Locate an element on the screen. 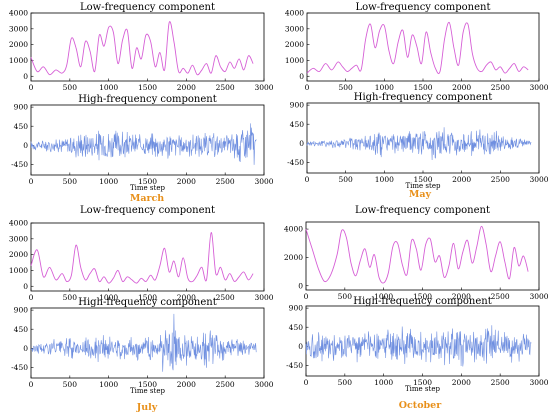 The height and width of the screenshot is (413, 550). month-label: March is located at coordinates (147, 198).